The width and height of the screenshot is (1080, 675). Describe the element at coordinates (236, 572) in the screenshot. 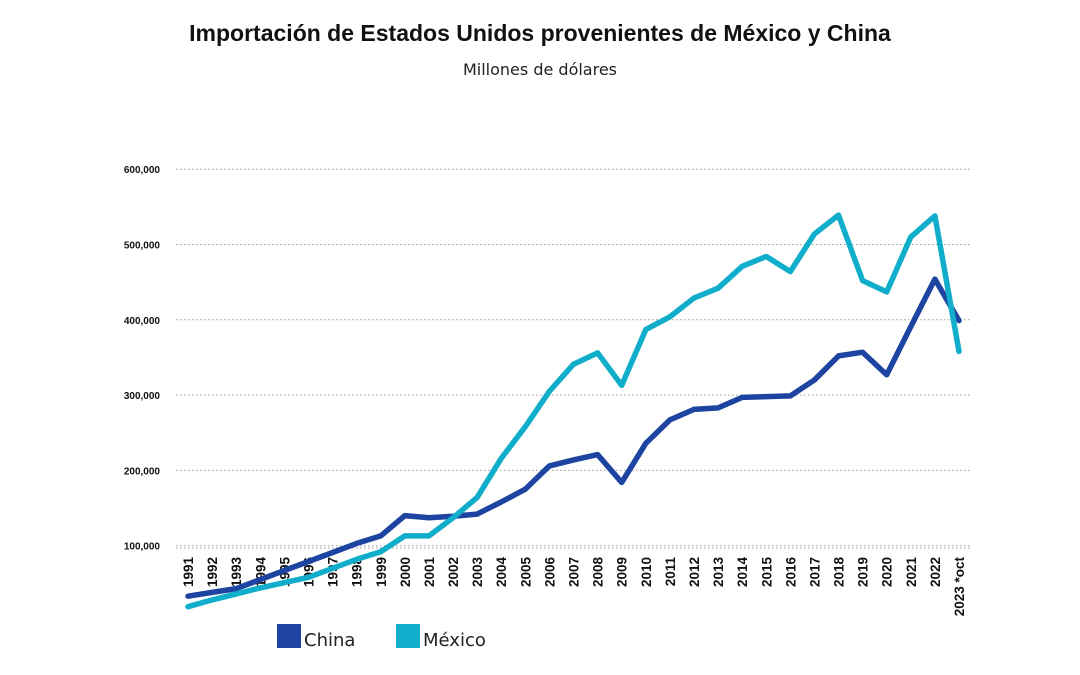

I see `x-tick-label: 1993` at that location.